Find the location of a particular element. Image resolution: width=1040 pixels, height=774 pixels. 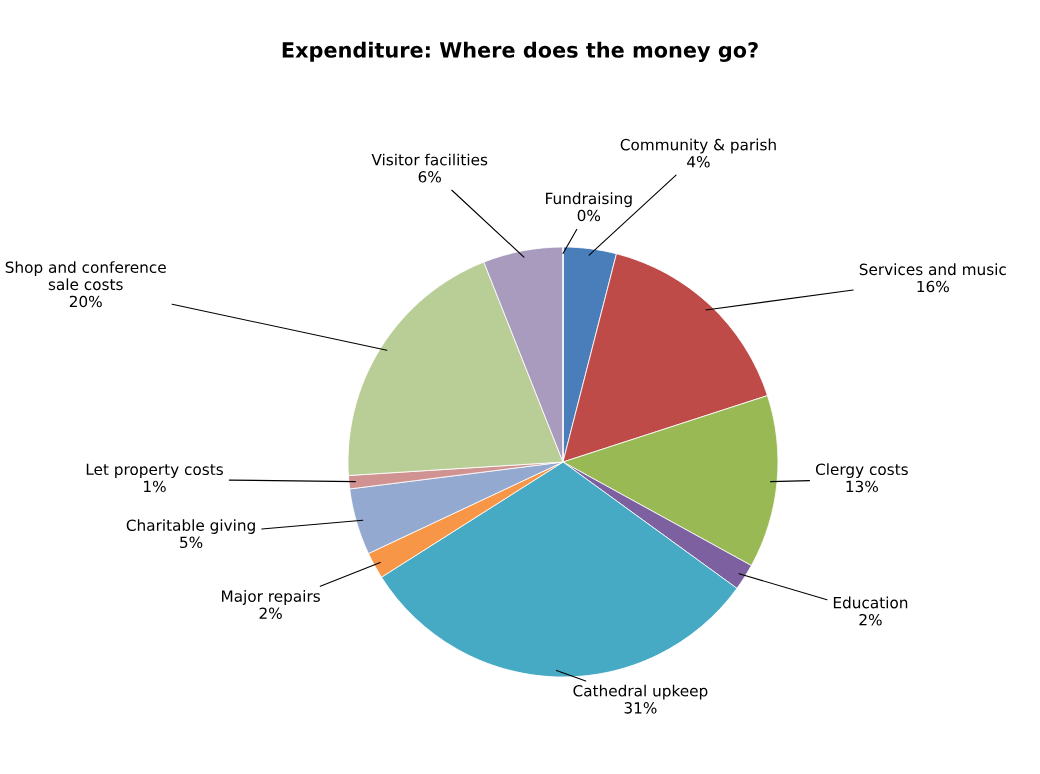

slice-label: Clergy costs is located at coordinates (861, 471).